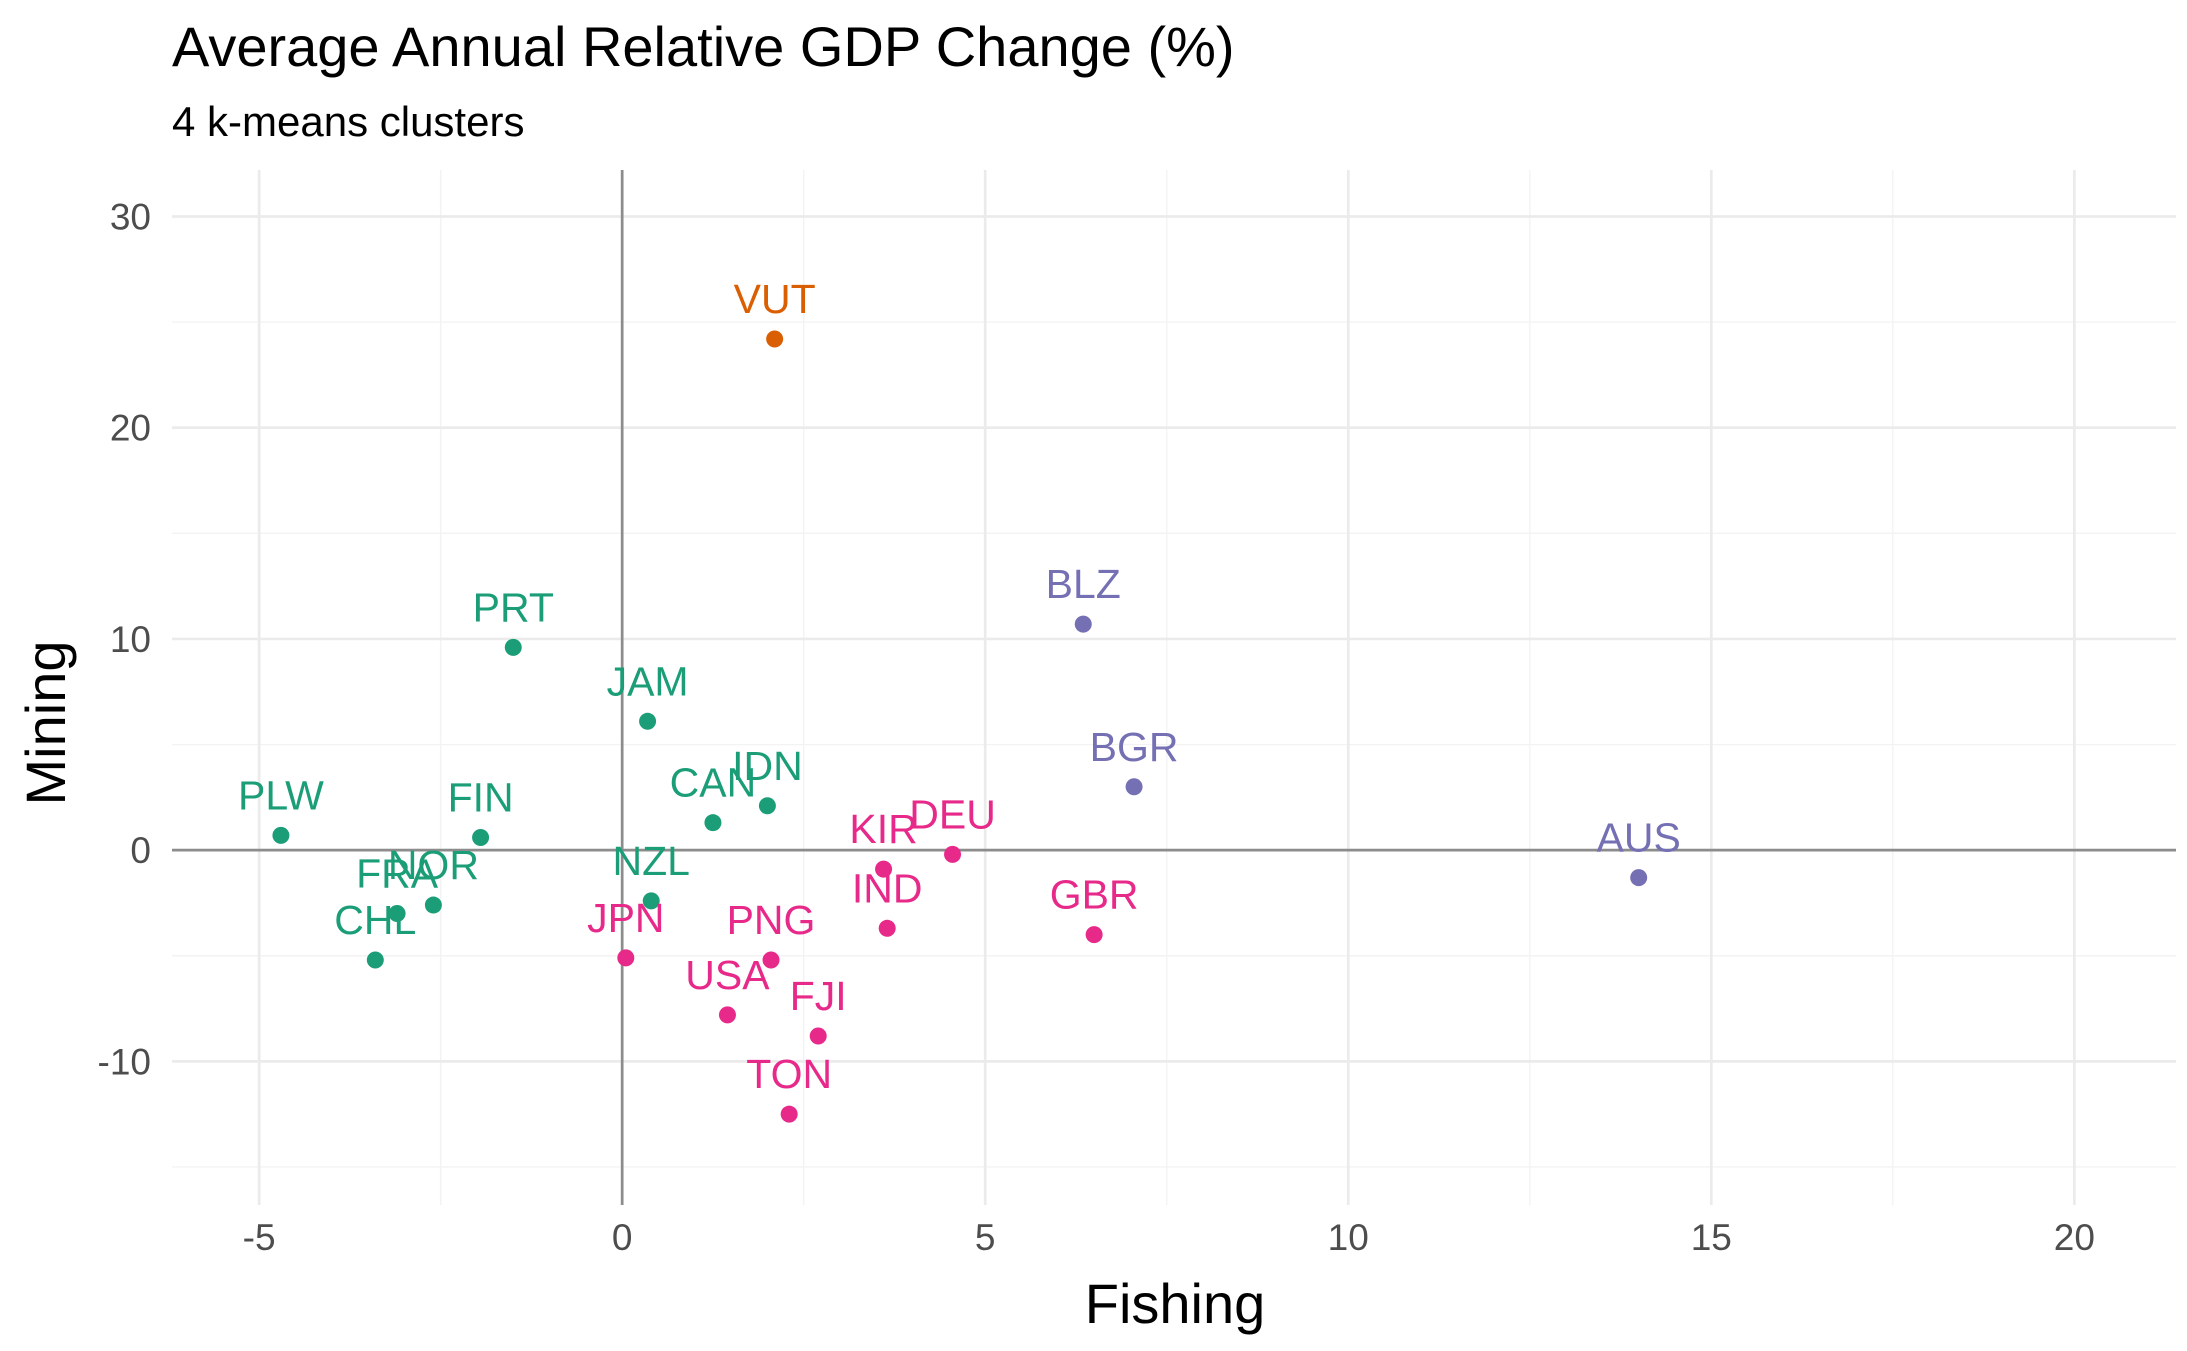 The height and width of the screenshot is (1351, 2187). I want to click on point-label: NZL, so click(650, 861).